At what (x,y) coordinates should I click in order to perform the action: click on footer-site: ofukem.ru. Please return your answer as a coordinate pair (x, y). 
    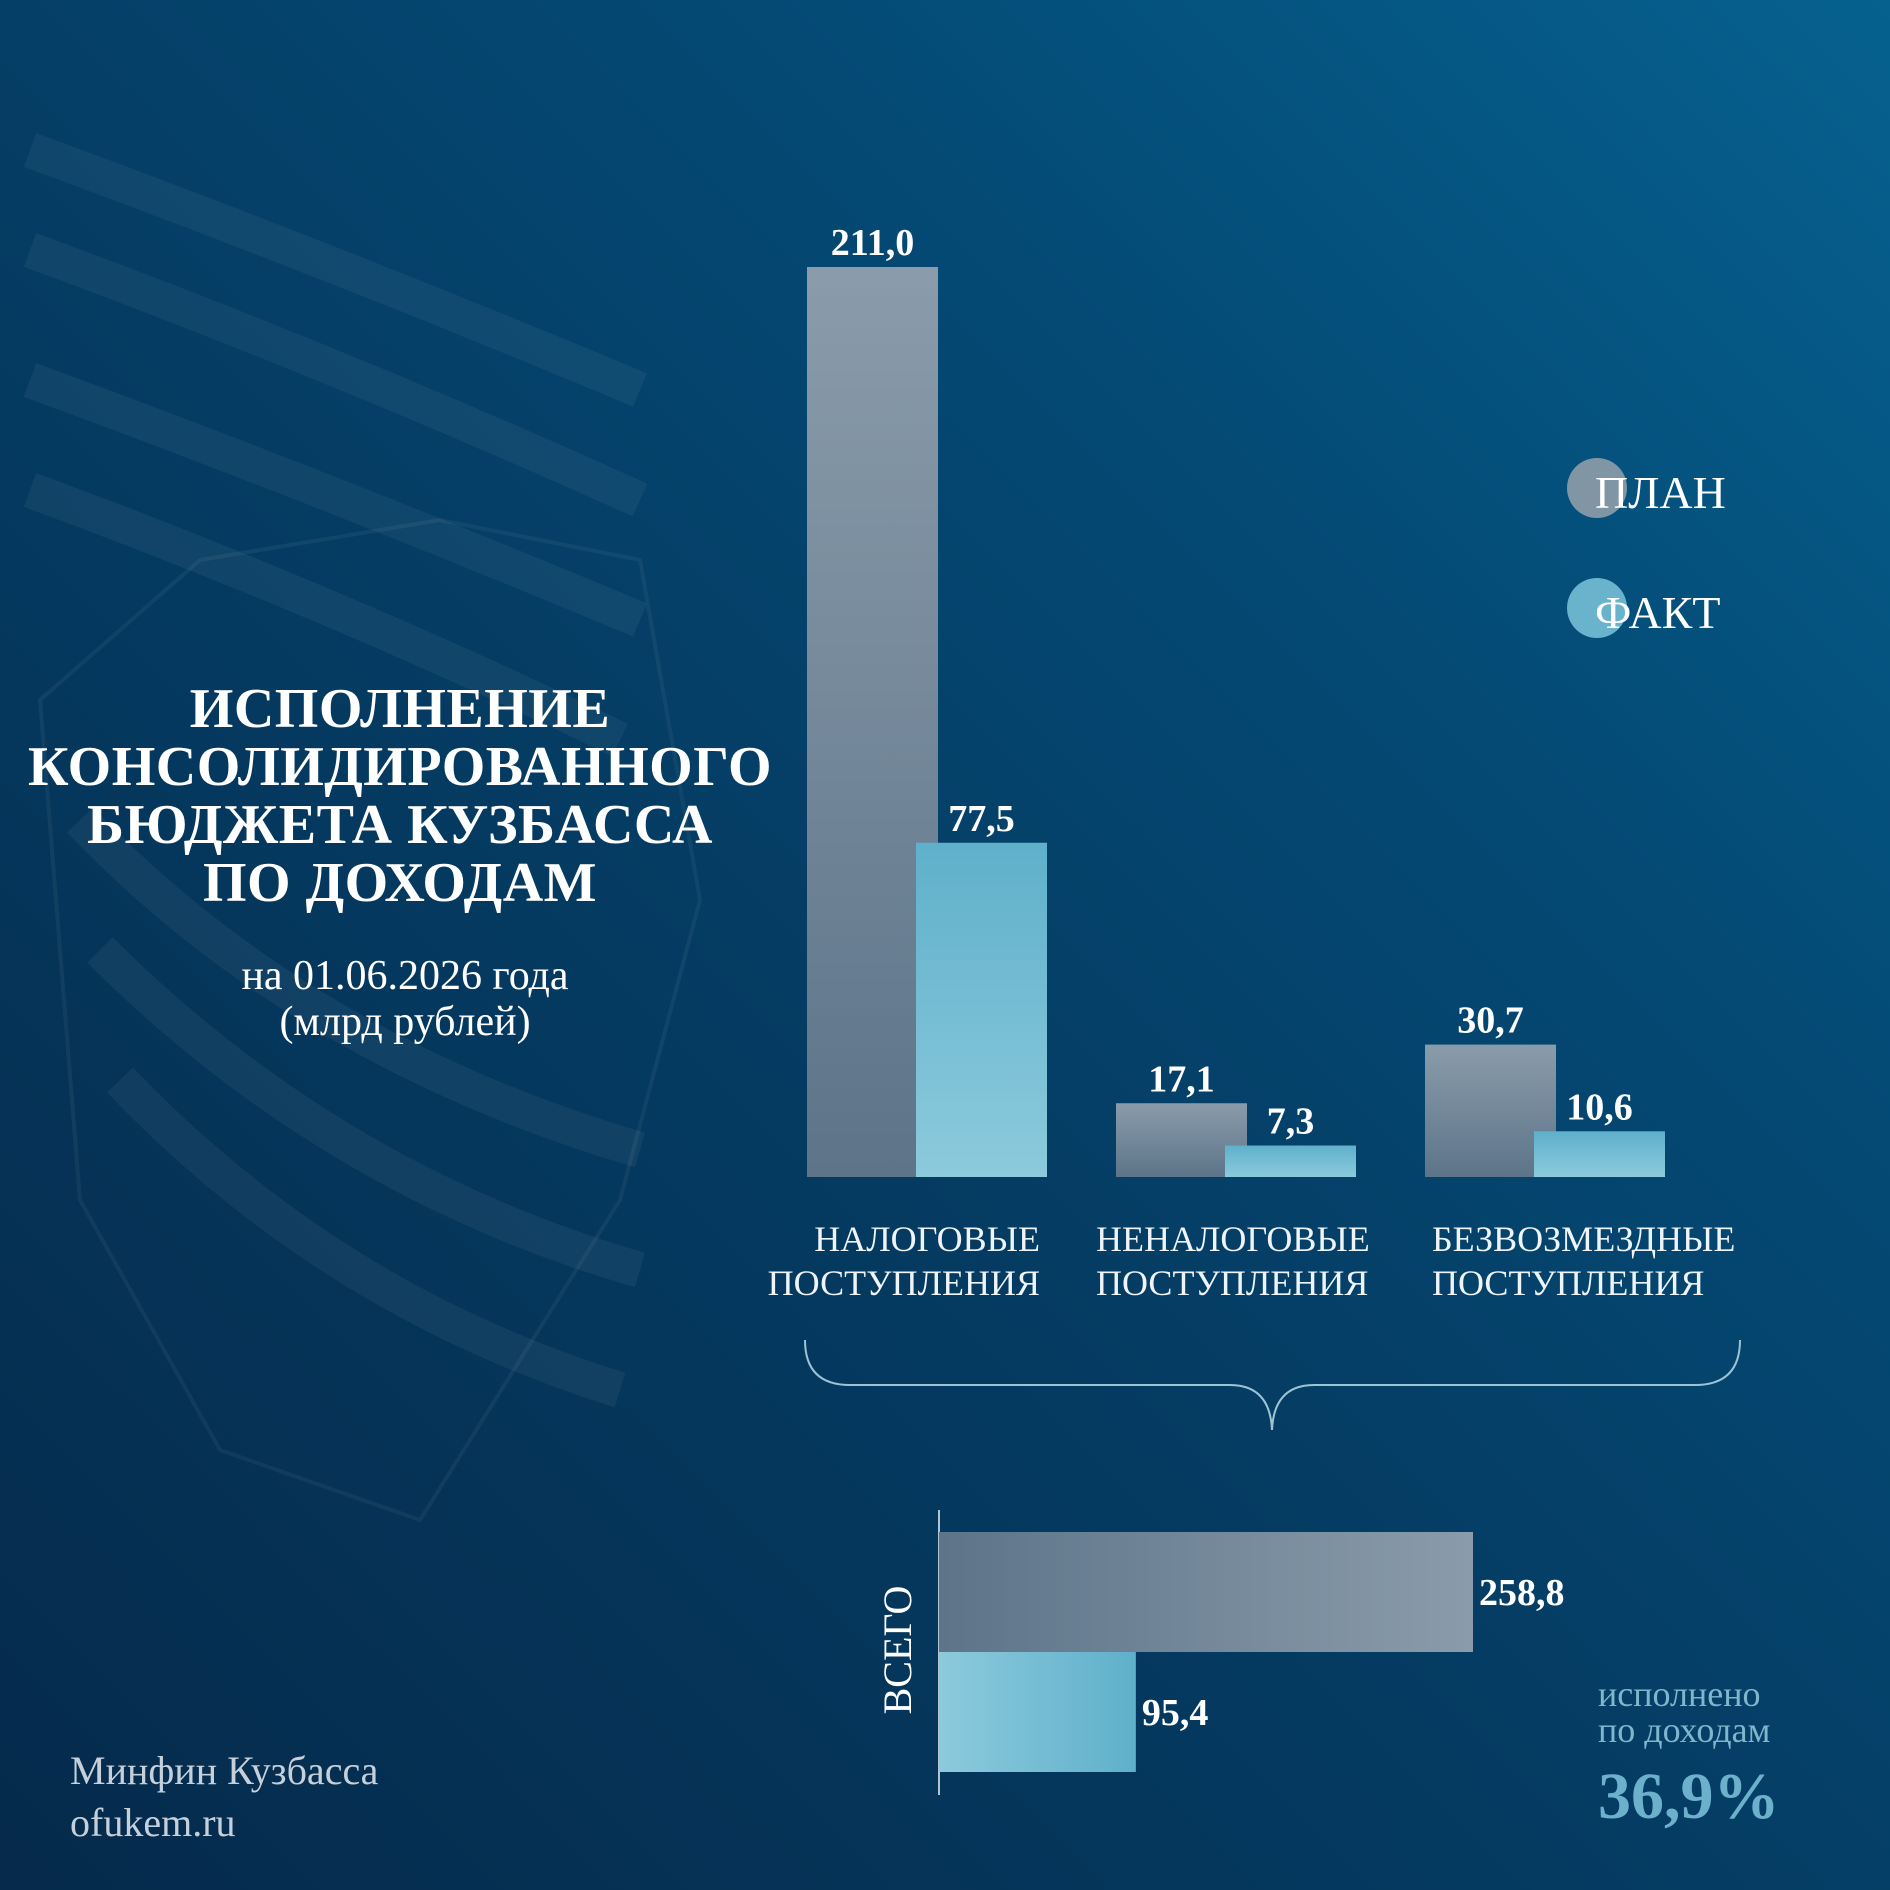
    Looking at the image, I should click on (153, 1822).